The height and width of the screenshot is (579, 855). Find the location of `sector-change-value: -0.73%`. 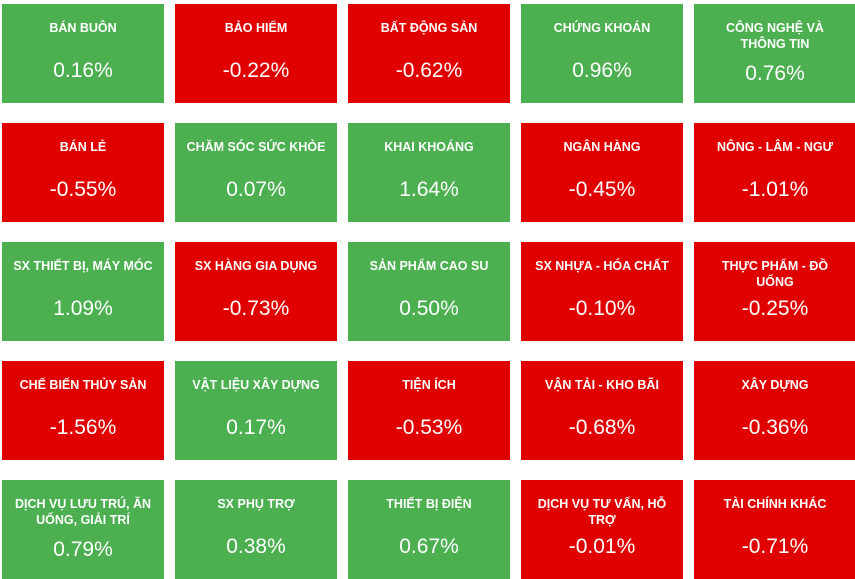

sector-change-value: -0.73% is located at coordinates (256, 308).